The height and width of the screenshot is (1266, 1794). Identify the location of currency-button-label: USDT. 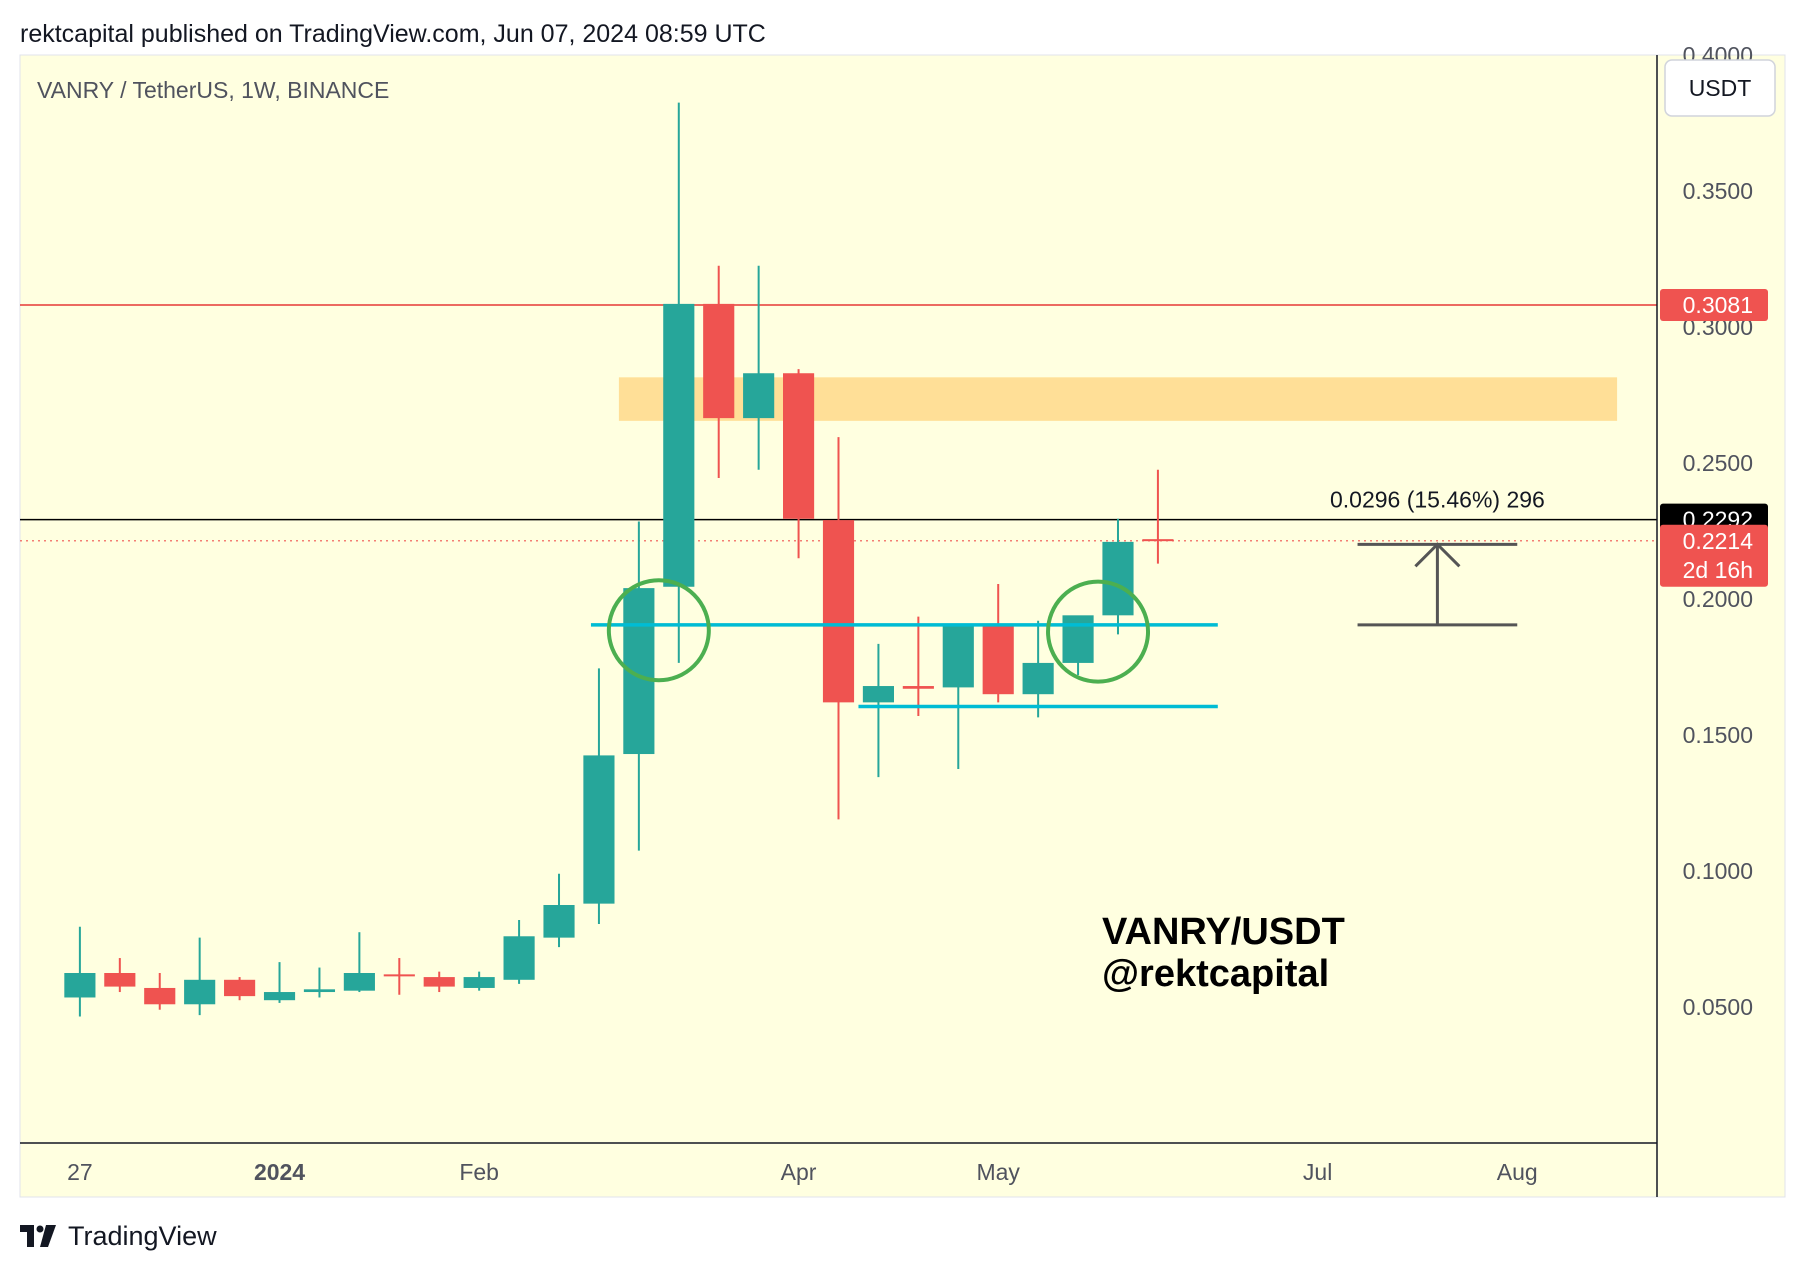
(1720, 88).